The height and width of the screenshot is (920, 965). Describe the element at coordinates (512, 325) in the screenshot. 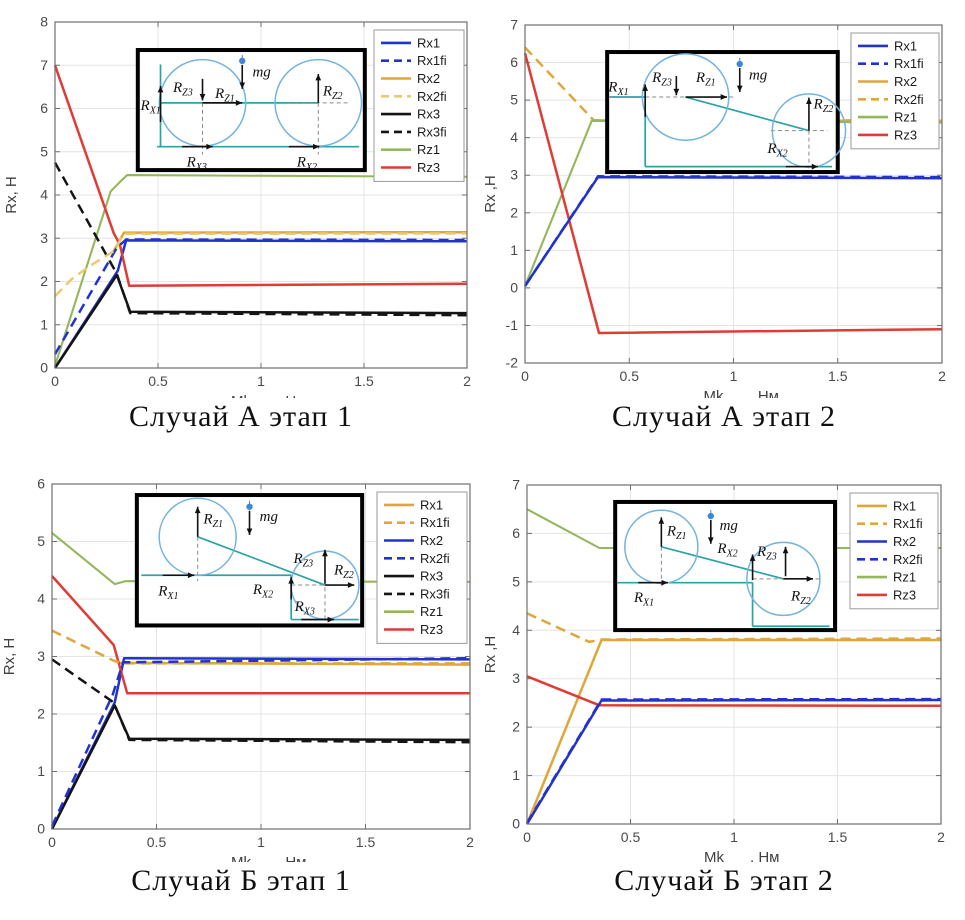

I see `y-tick-label: -1` at that location.